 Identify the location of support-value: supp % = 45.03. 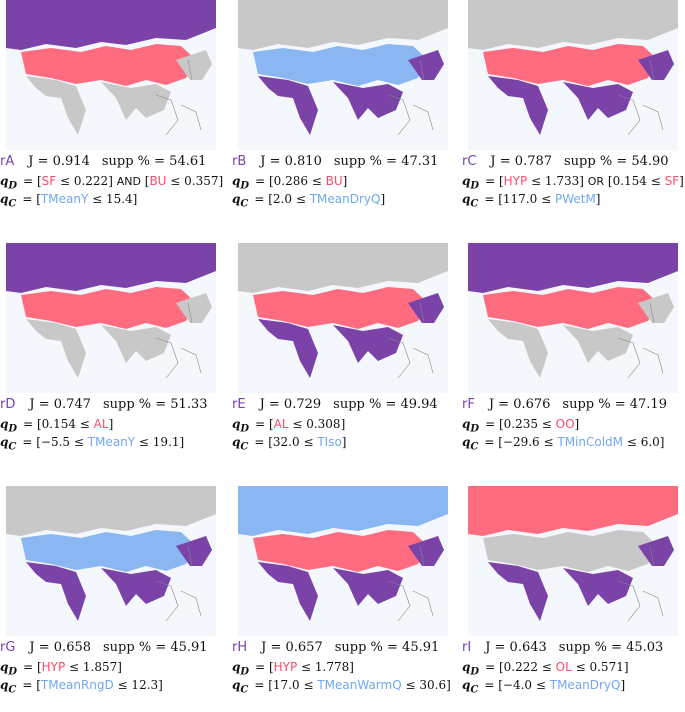
(611, 647).